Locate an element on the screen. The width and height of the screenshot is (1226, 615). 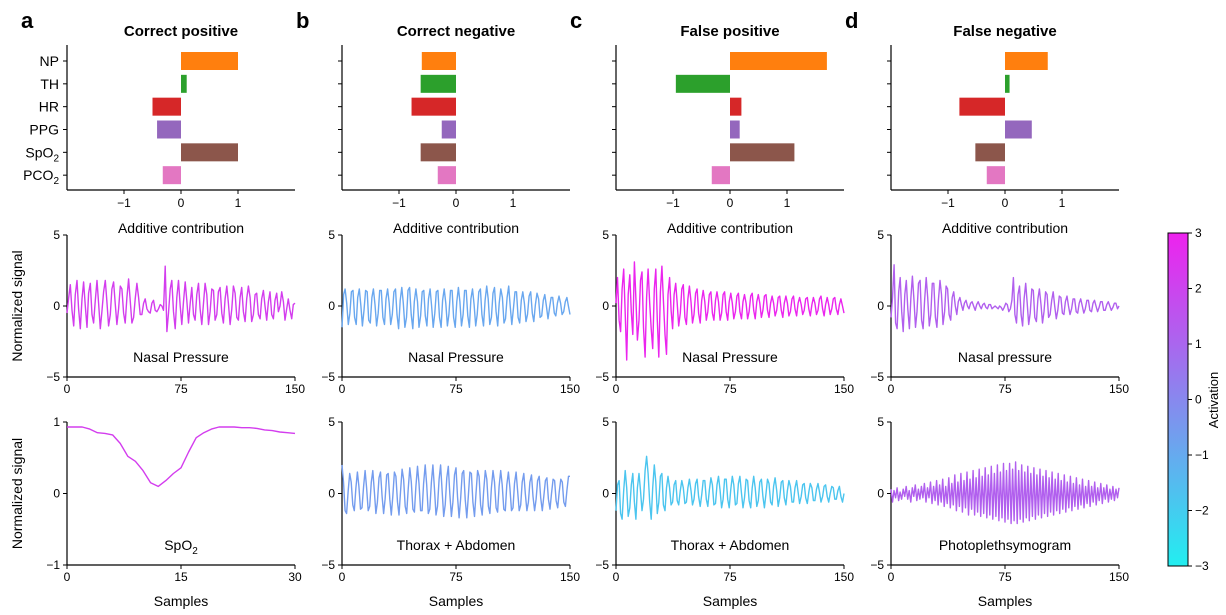
bar-b-TH is located at coordinates (438, 83).